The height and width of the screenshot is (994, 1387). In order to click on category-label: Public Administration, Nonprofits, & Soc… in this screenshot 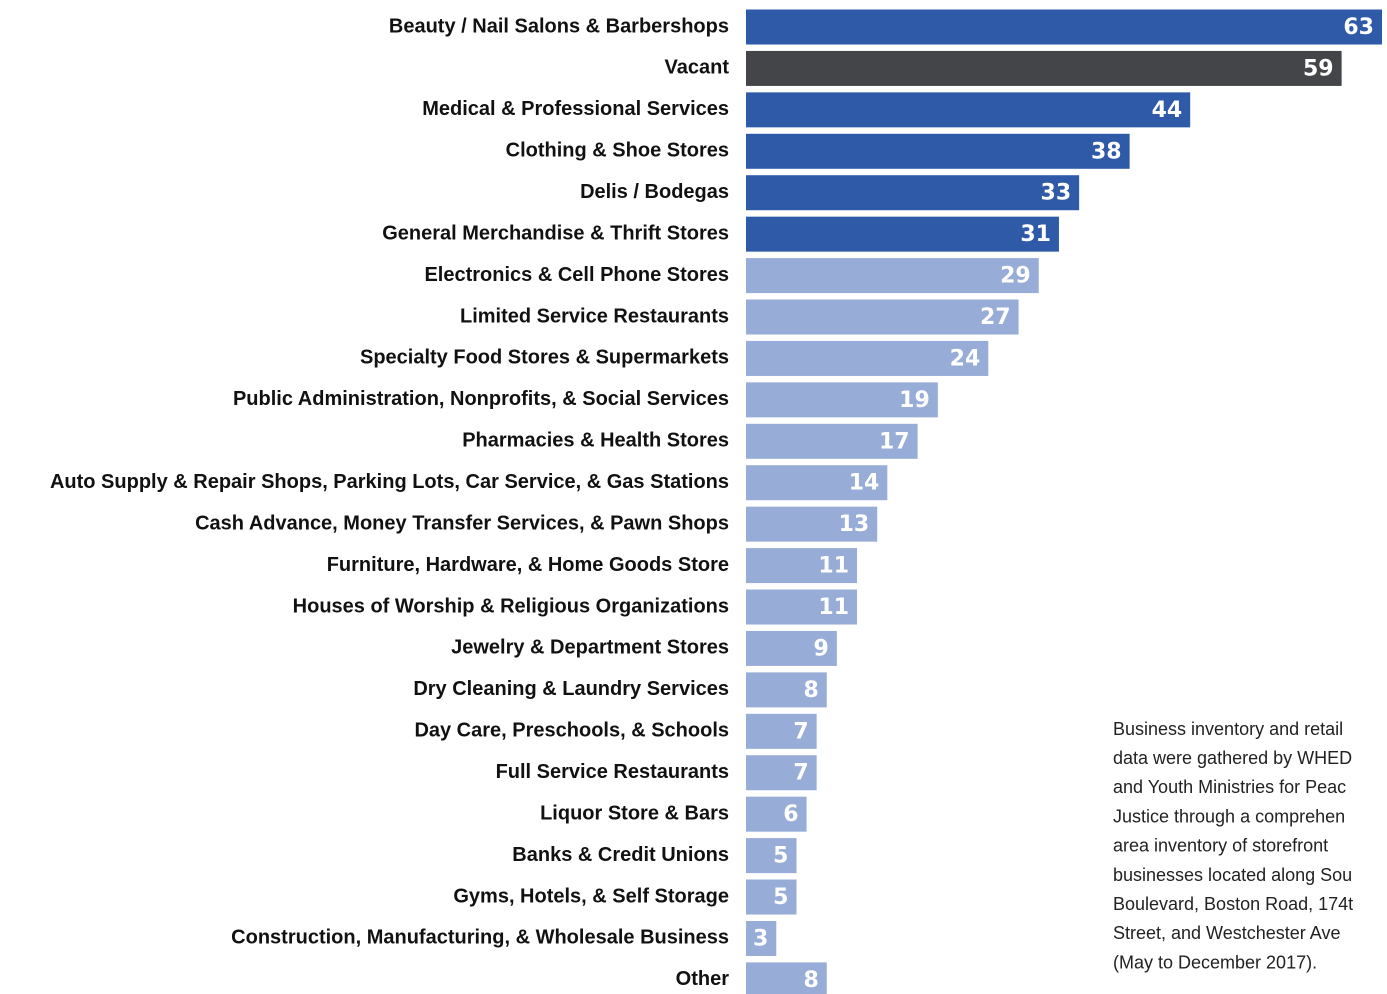, I will do `click(481, 399)`.